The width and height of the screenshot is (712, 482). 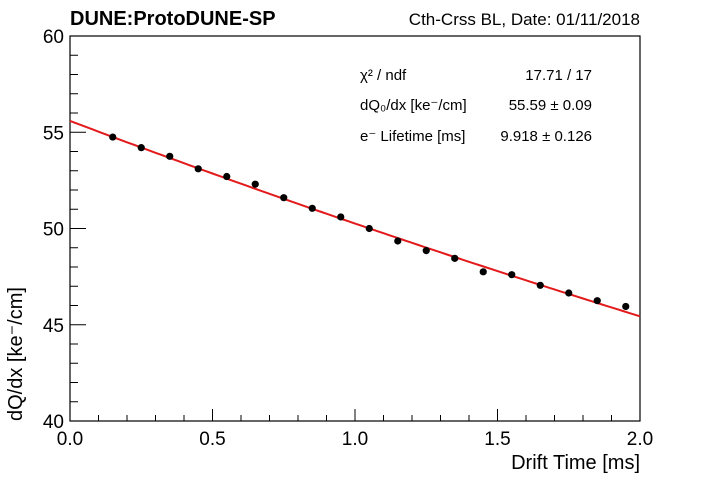 What do you see at coordinates (53, 37) in the screenshot?
I see `y-tick-label: 60` at bounding box center [53, 37].